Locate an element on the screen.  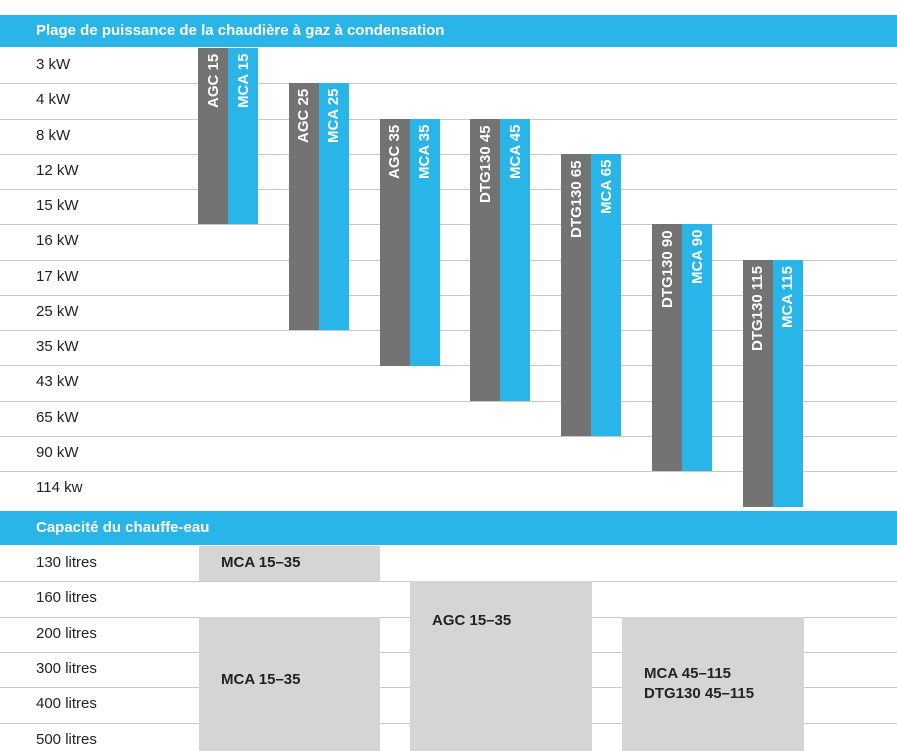
range-bar-label: DTG130 115 is located at coordinates (757, 308).